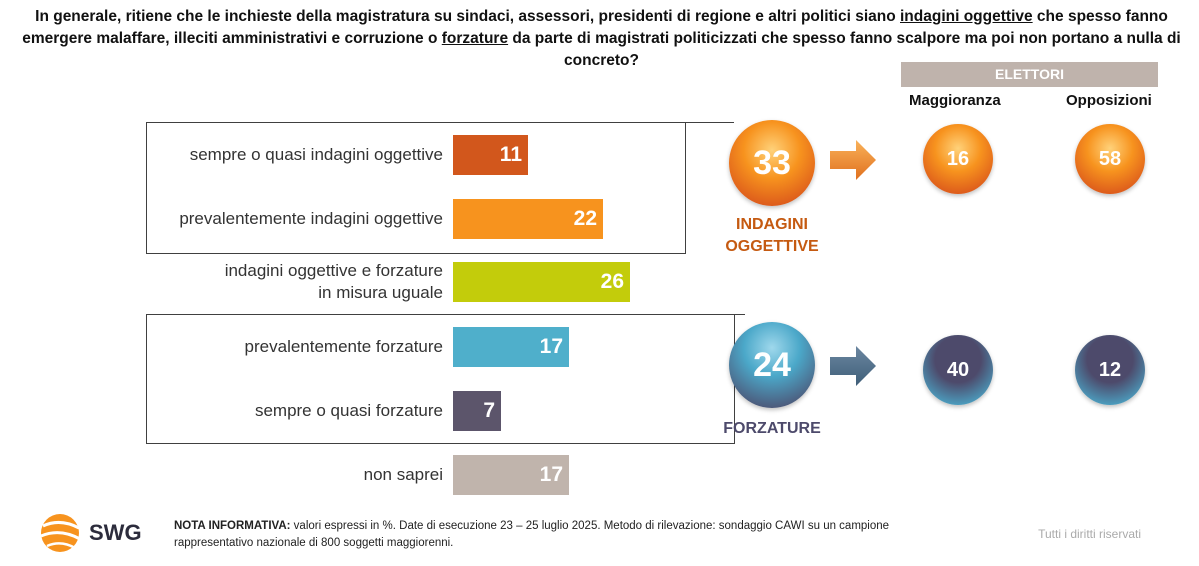 This screenshot has width=1199, height=566. Describe the element at coordinates (772, 224) in the screenshot. I see `indagini-caption-line1: INDAGINI` at that location.